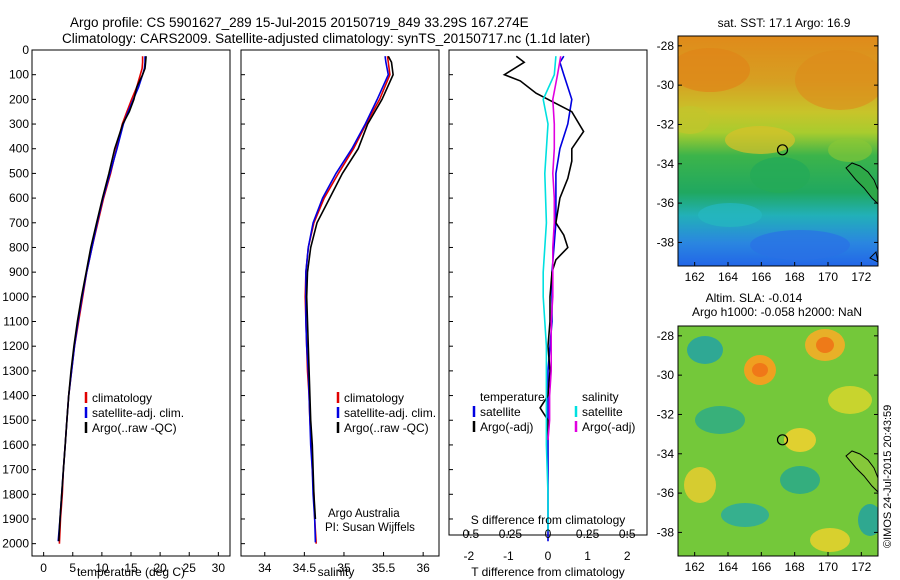 The height and width of the screenshot is (580, 900). Describe the element at coordinates (587, 556) in the screenshot. I see `x-tick-label: 1` at that location.